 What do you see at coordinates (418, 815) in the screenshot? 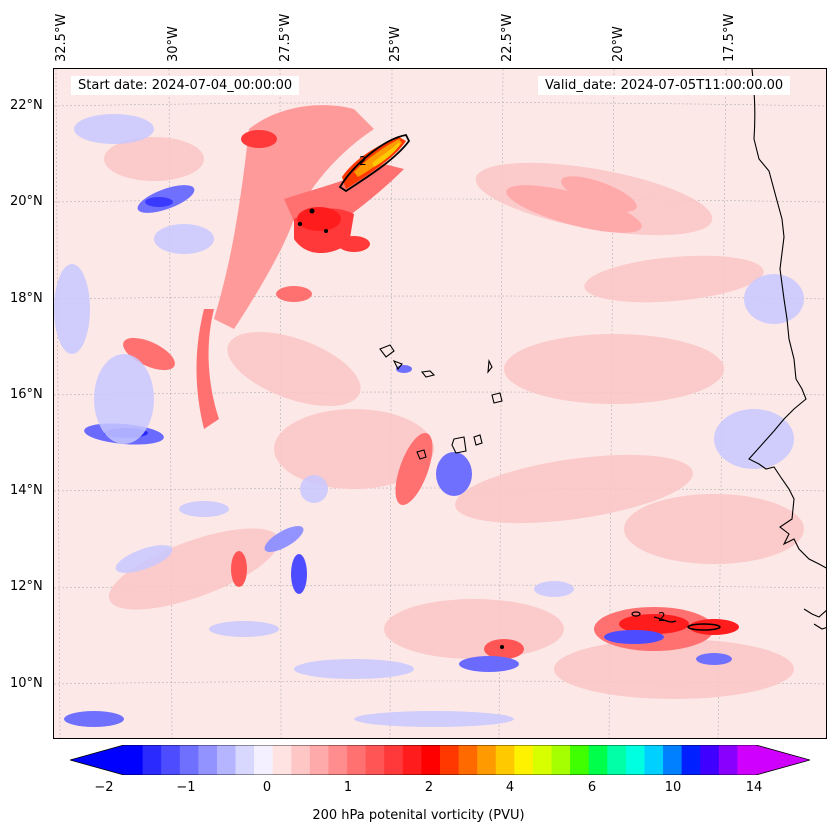
I see `colorbar-label: 200 hPa potenital vorticity (PVU)` at bounding box center [418, 815].